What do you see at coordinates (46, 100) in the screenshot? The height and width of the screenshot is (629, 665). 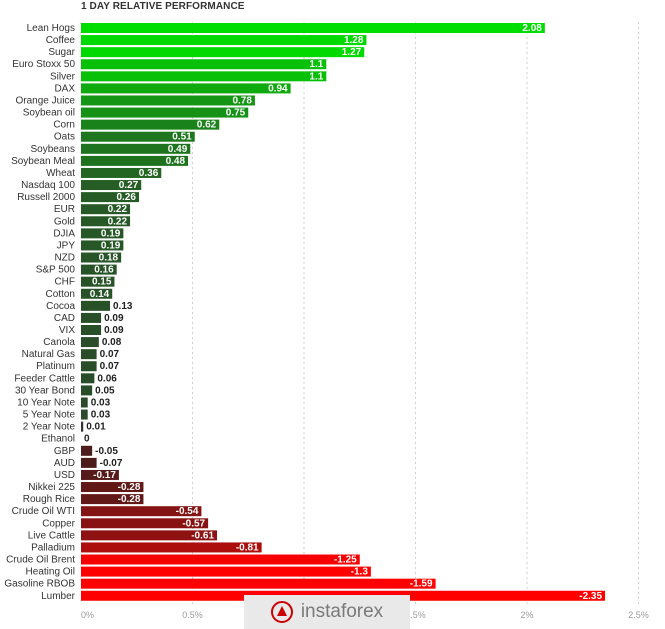 I see `category-label: Orange Juice` at bounding box center [46, 100].